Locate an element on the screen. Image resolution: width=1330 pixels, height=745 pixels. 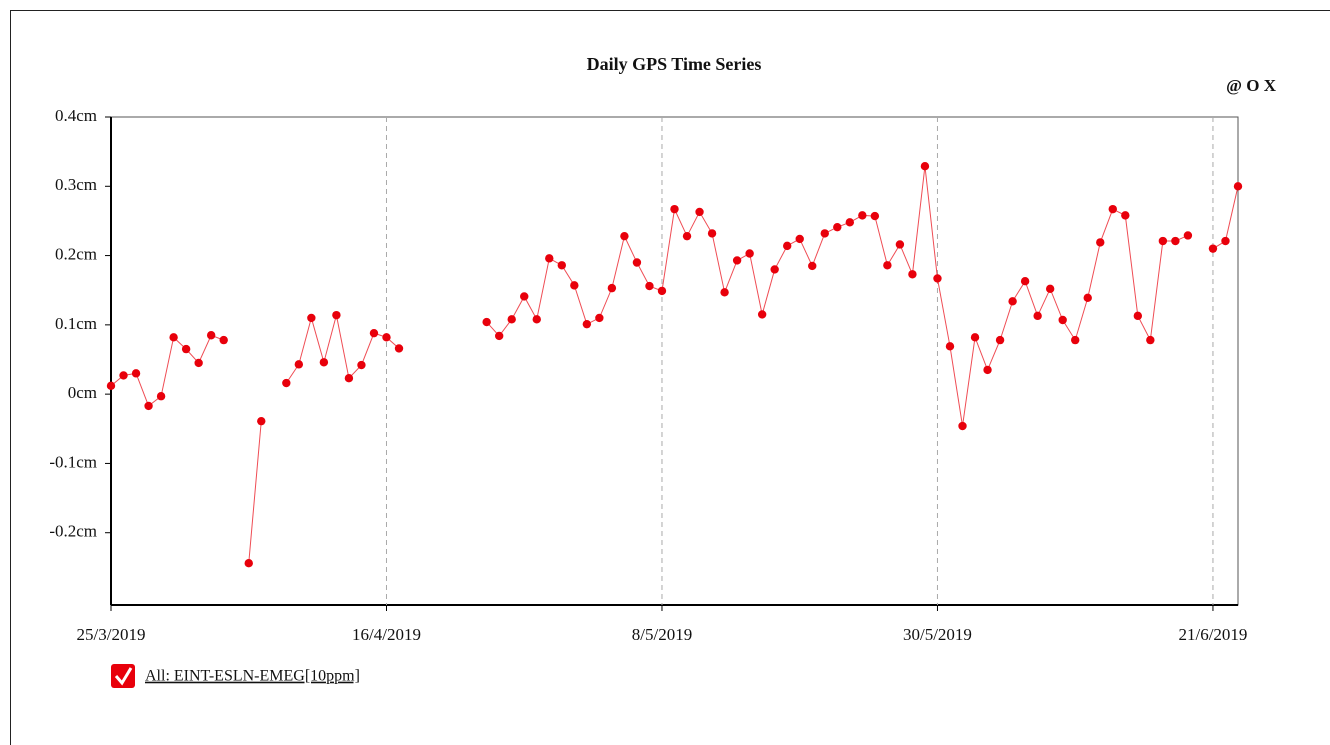
y-tick-label: 0.4cm is located at coordinates (76, 115).